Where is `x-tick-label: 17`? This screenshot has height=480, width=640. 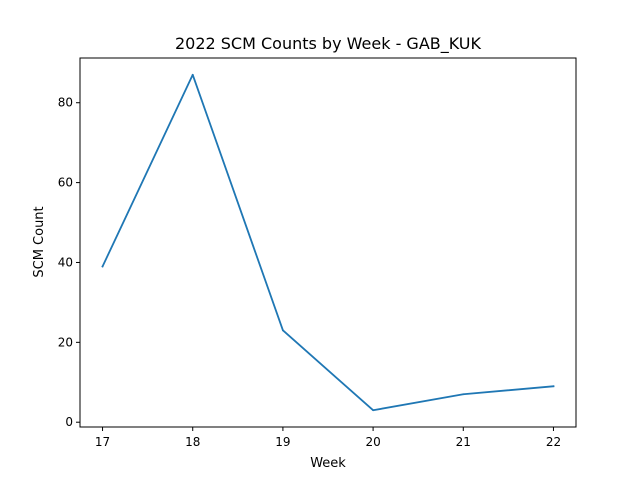 x-tick-label: 17 is located at coordinates (102, 442).